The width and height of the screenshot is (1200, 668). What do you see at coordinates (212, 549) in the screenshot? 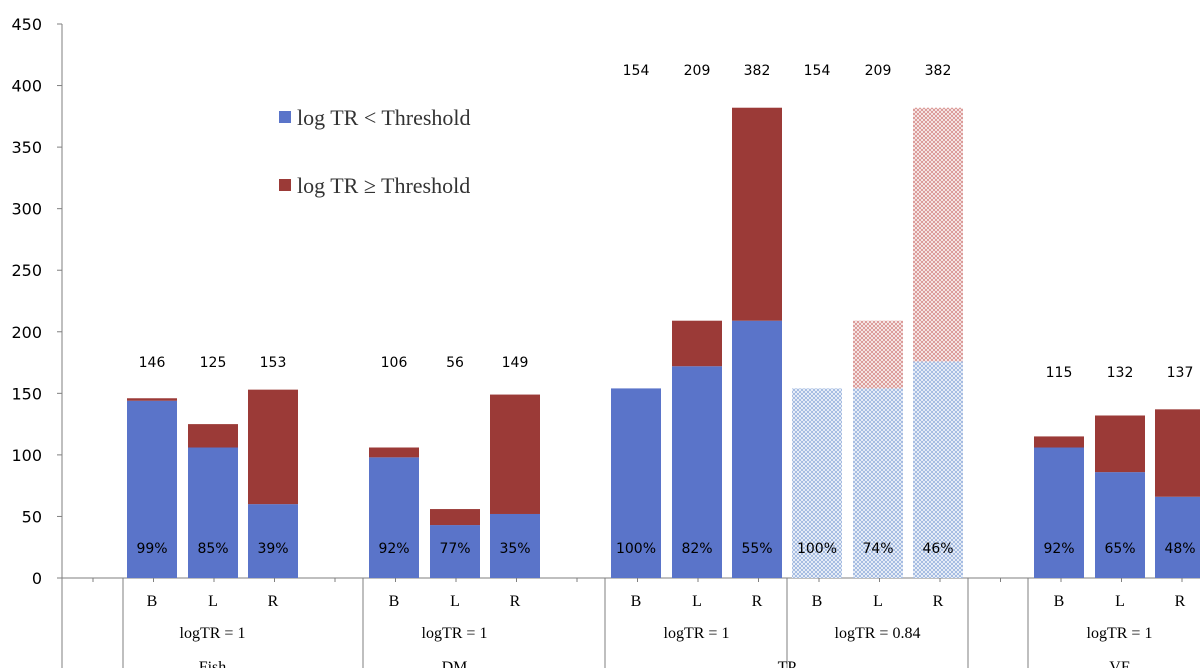
I see `bar-percent-label: 85%` at bounding box center [212, 549].